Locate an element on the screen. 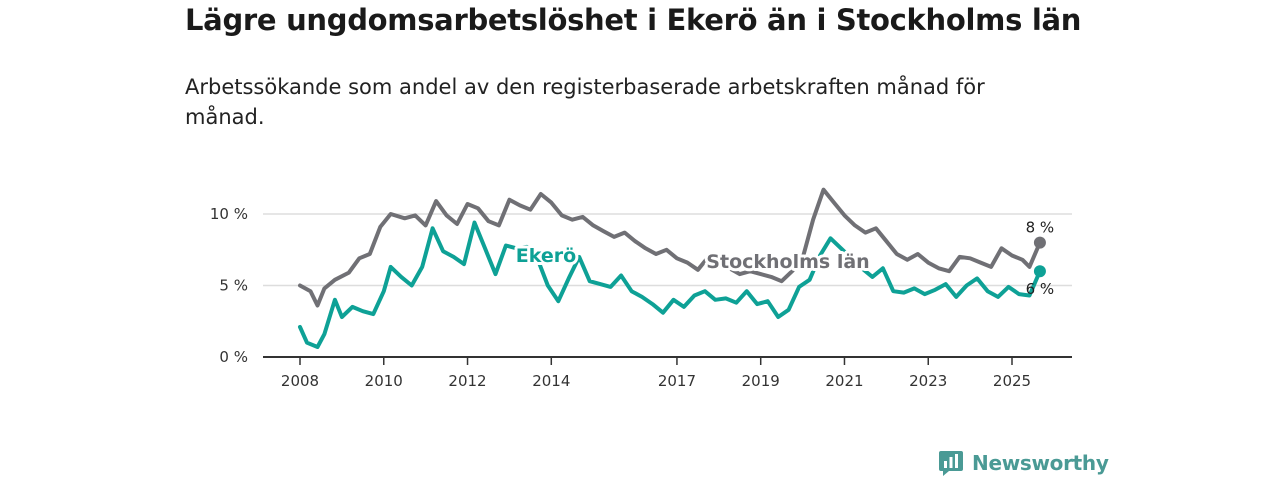  y-tick-label: 0 % is located at coordinates (233, 357).